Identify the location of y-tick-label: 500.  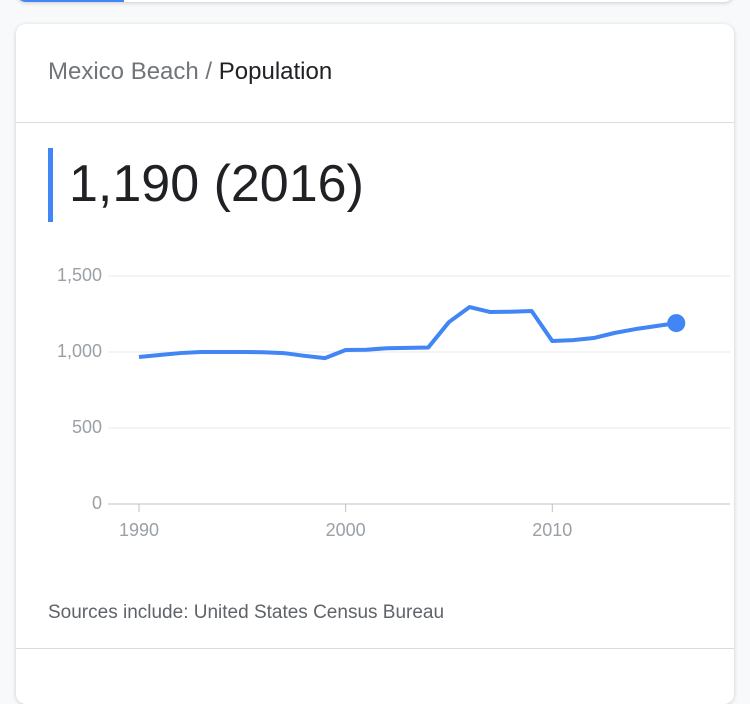
(87, 427).